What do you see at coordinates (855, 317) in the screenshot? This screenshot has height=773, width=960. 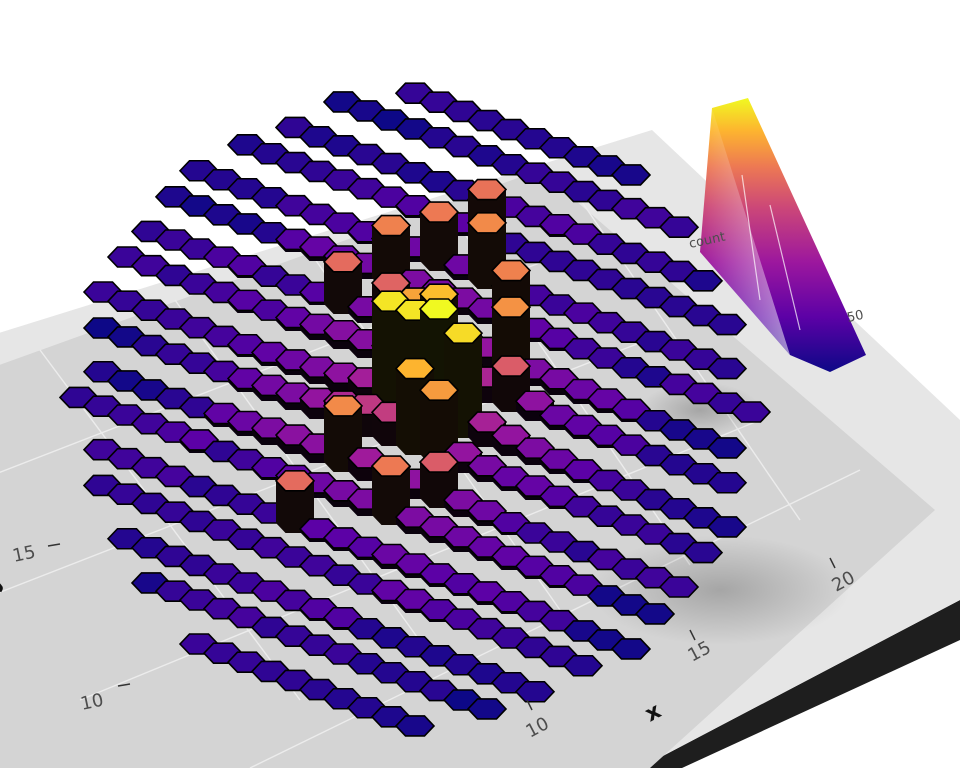 I see `legend-tick-label: 50` at bounding box center [855, 317].